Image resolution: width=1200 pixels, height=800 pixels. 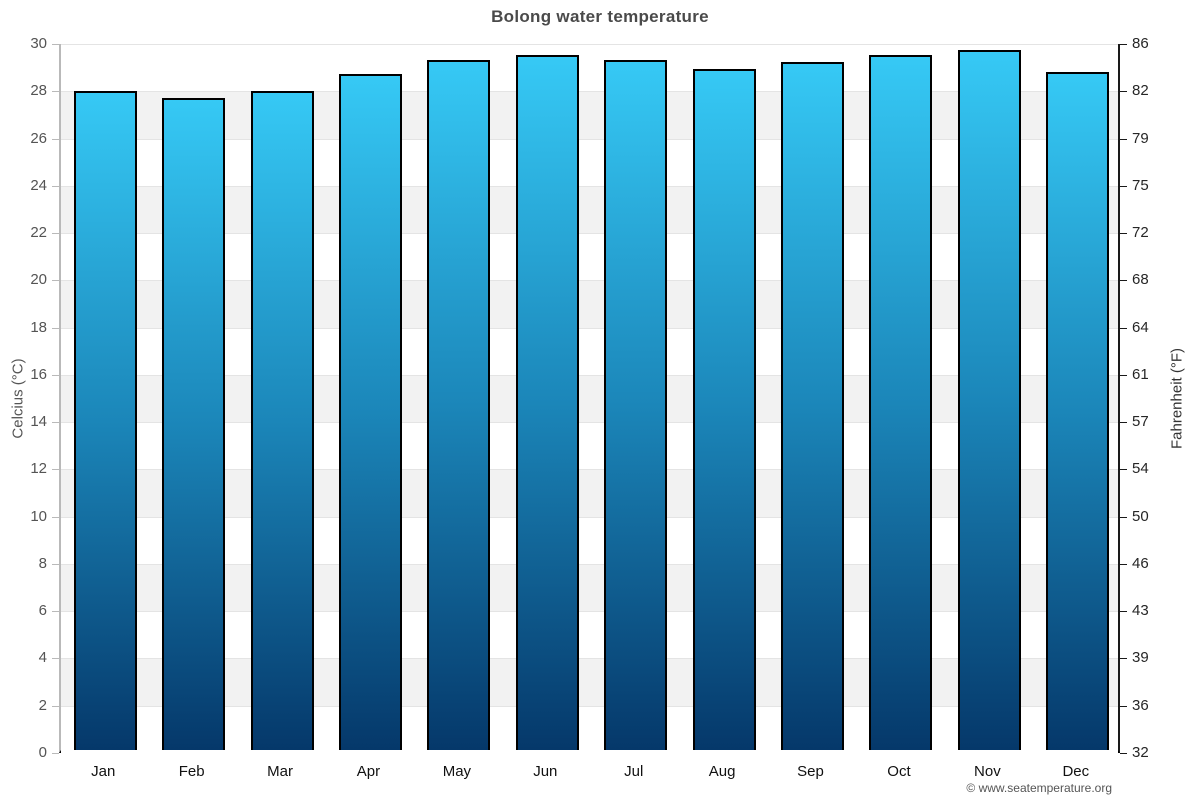 What do you see at coordinates (42, 611) in the screenshot?
I see `y-tick-celsius-6: 6` at bounding box center [42, 611].